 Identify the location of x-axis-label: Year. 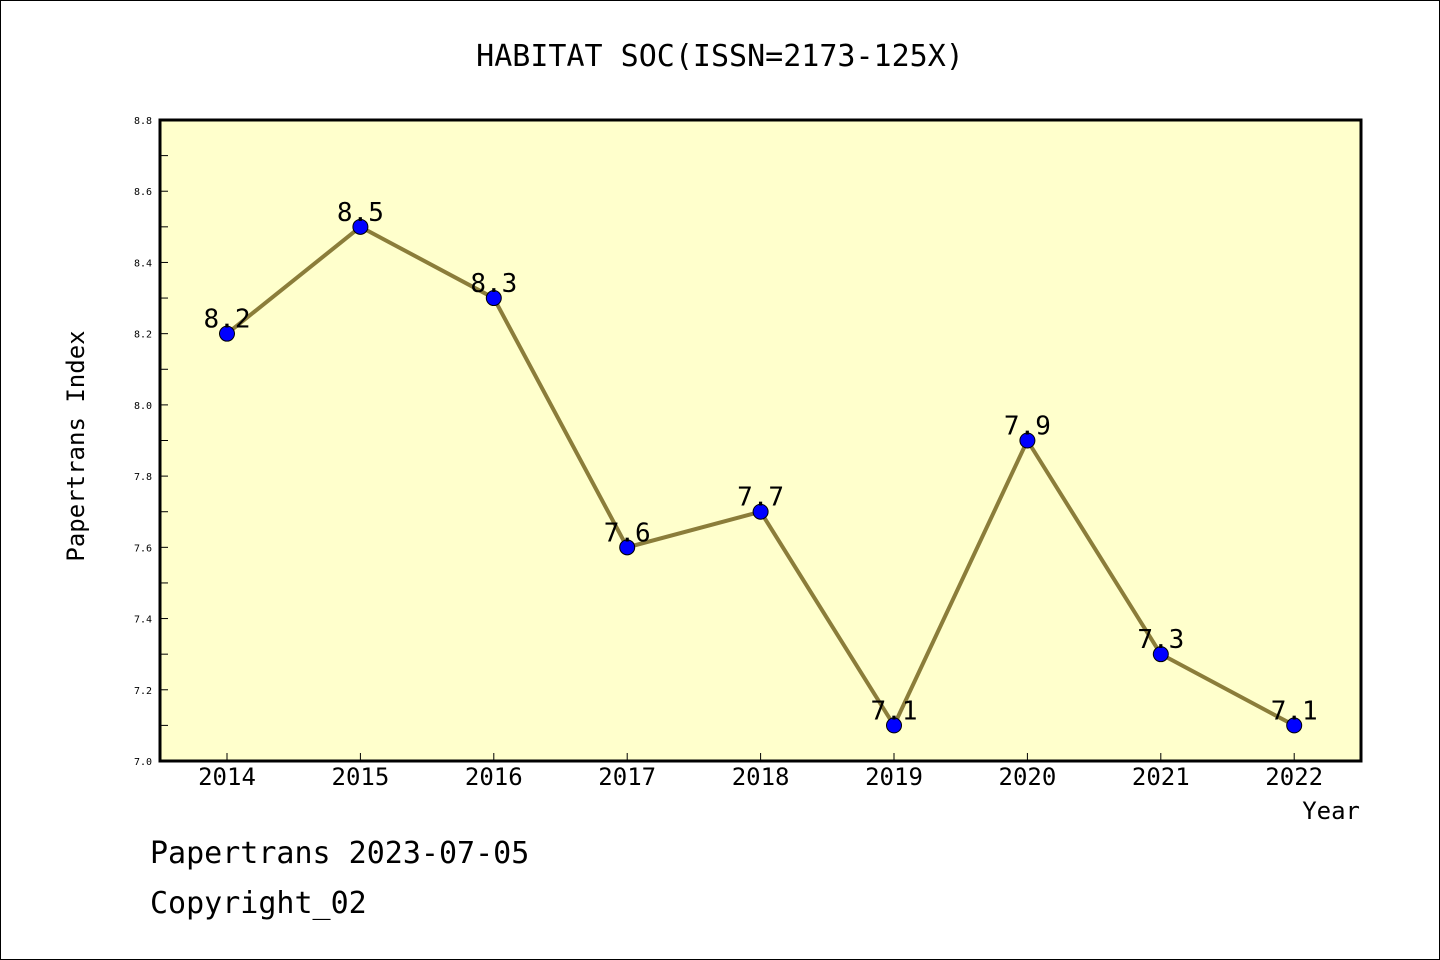
(1331, 811).